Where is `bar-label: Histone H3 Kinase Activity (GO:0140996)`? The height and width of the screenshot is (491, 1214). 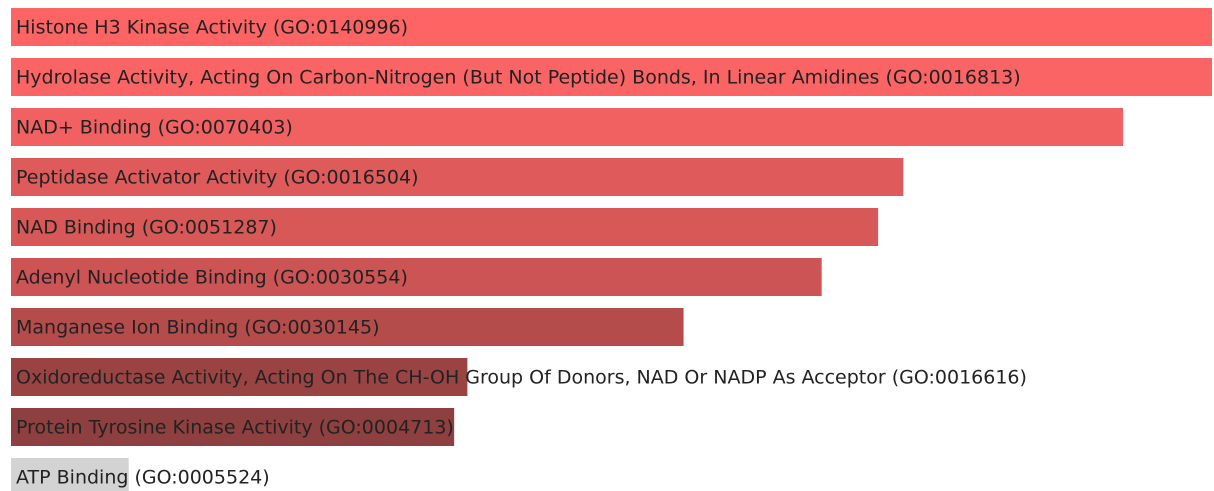
bar-label: Histone H3 Kinase Activity (GO:0140996) is located at coordinates (212, 28).